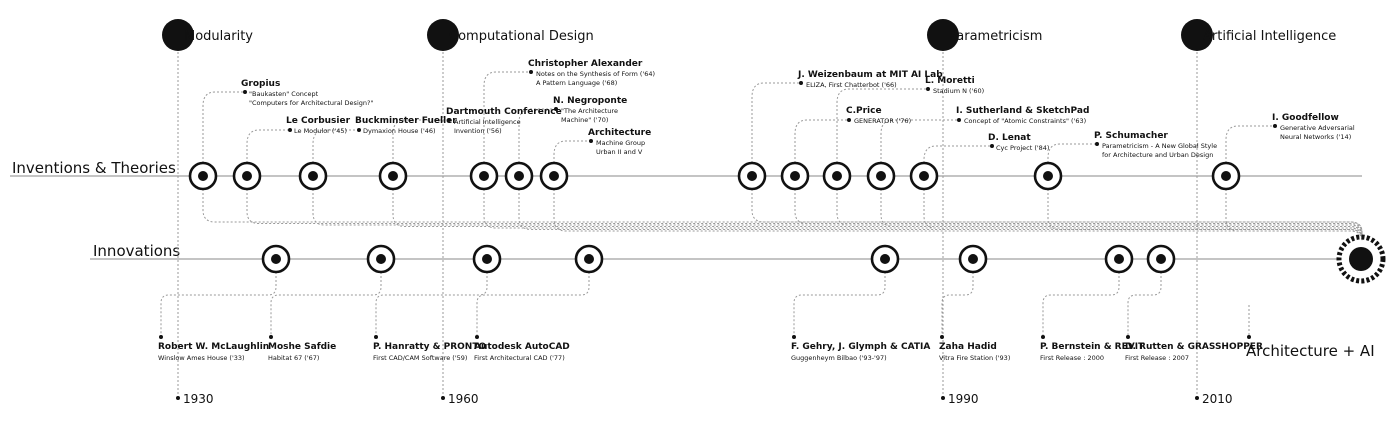 The image size is (1400, 428). Describe the element at coordinates (851, 85) in the screenshot. I see `theory-detail: ELIZA, First Chatterbot ('66)` at that location.